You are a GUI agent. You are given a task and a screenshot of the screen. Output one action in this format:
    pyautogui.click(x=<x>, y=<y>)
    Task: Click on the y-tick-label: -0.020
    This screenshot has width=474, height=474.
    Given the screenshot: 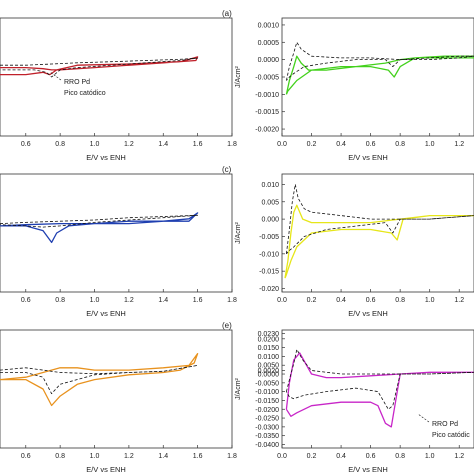 What is the action you would take?
    pyautogui.click(x=269, y=289)
    